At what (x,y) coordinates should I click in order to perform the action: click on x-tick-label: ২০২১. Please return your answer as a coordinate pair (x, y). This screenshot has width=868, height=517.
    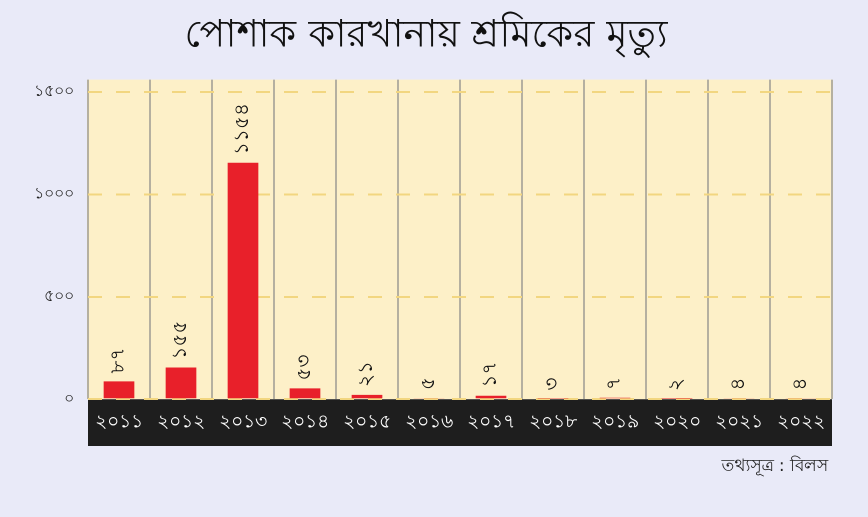
    Looking at the image, I should click on (739, 421).